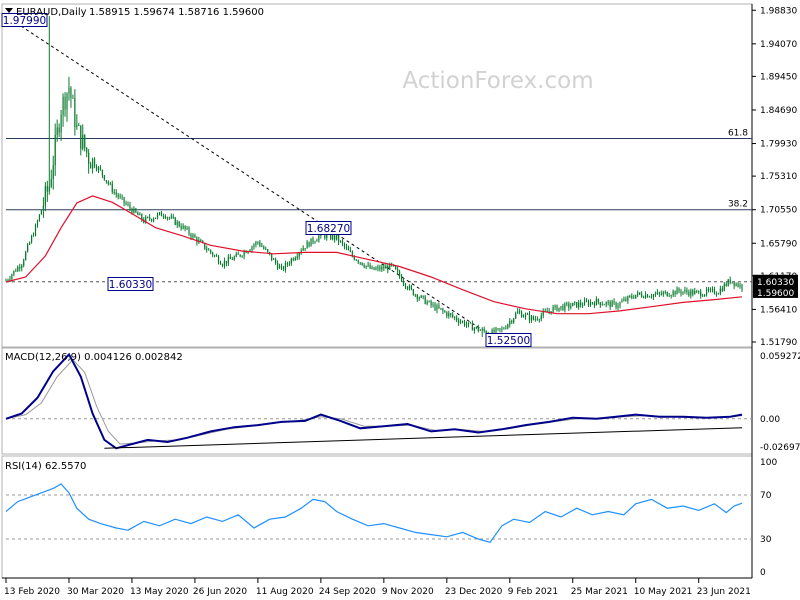  I want to click on label-support-160330-box, so click(130, 284).